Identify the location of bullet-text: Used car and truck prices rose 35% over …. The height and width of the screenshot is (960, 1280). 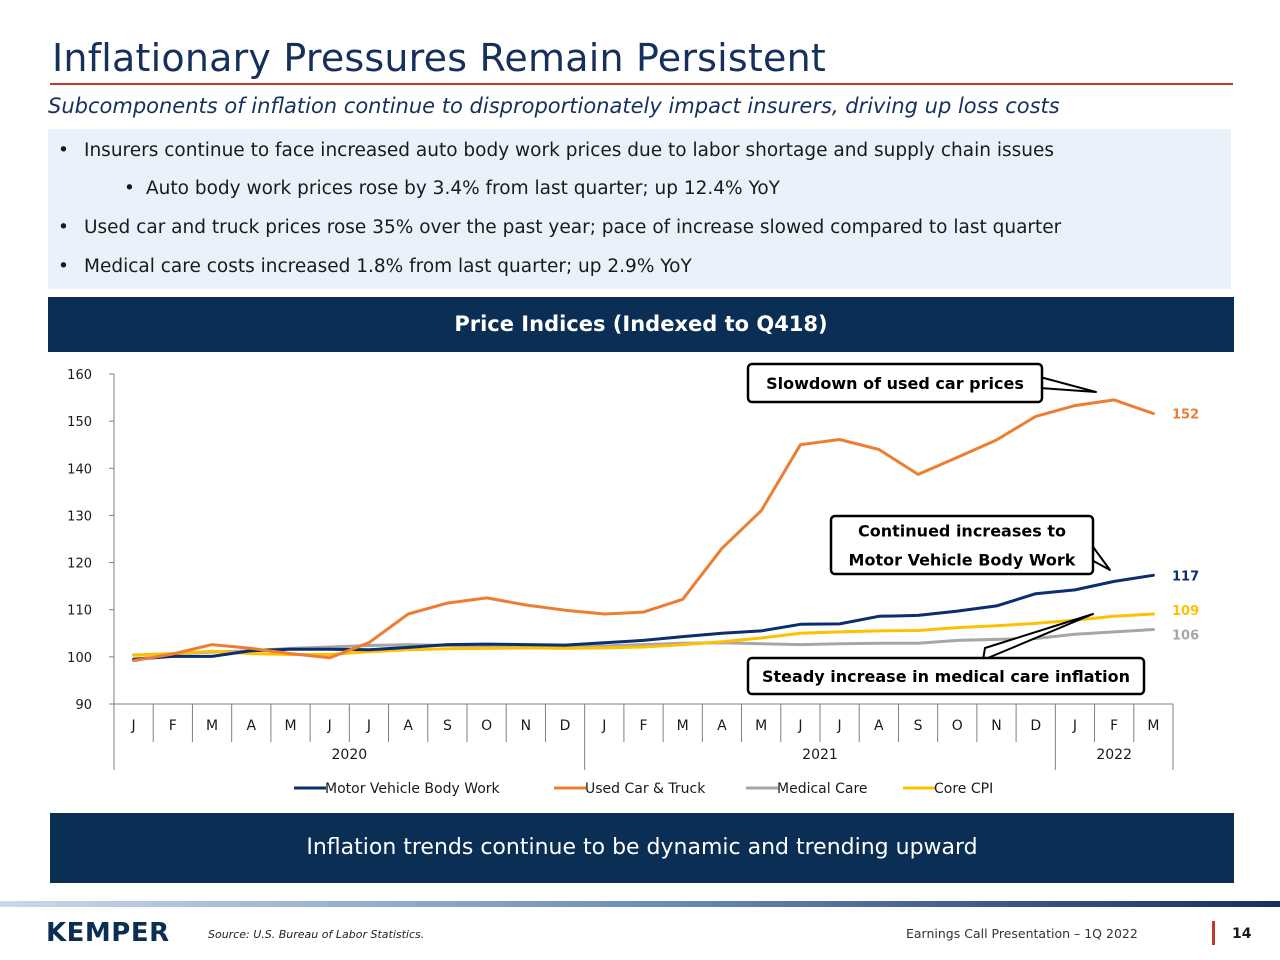
(573, 227).